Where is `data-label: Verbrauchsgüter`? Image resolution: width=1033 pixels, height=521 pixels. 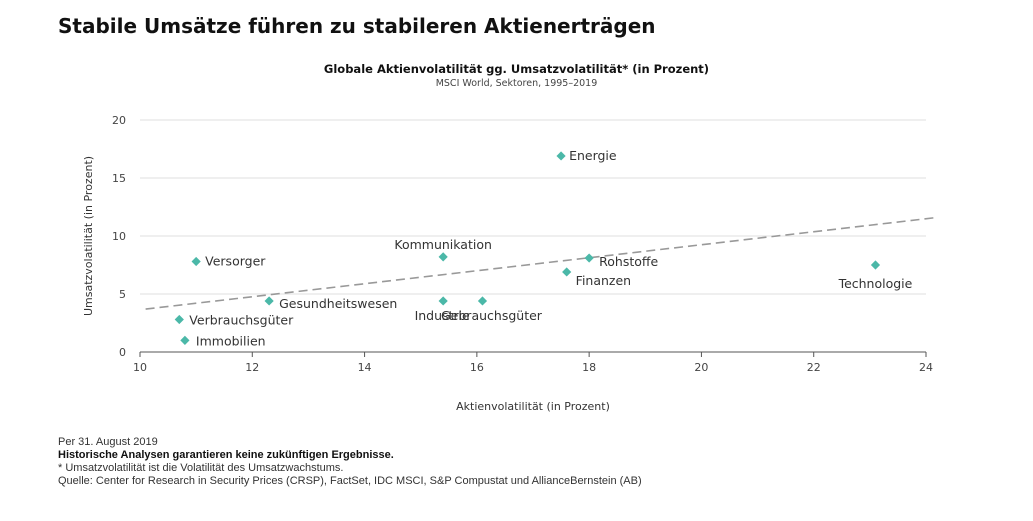 data-label: Verbrauchsgüter is located at coordinates (241, 320).